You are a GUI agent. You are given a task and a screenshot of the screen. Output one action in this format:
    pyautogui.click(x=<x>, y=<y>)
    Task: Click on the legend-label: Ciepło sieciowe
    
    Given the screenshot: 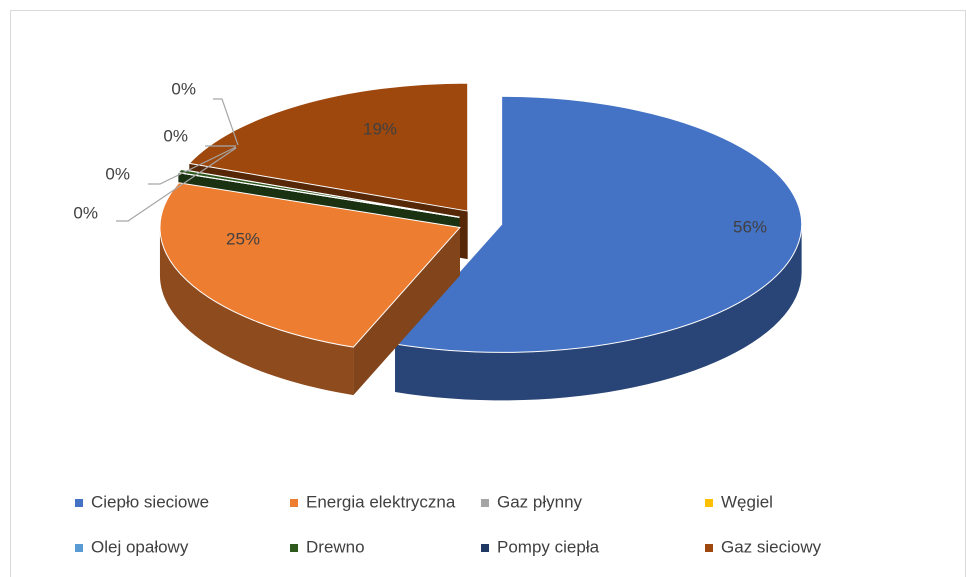 What is the action you would take?
    pyautogui.click(x=150, y=501)
    